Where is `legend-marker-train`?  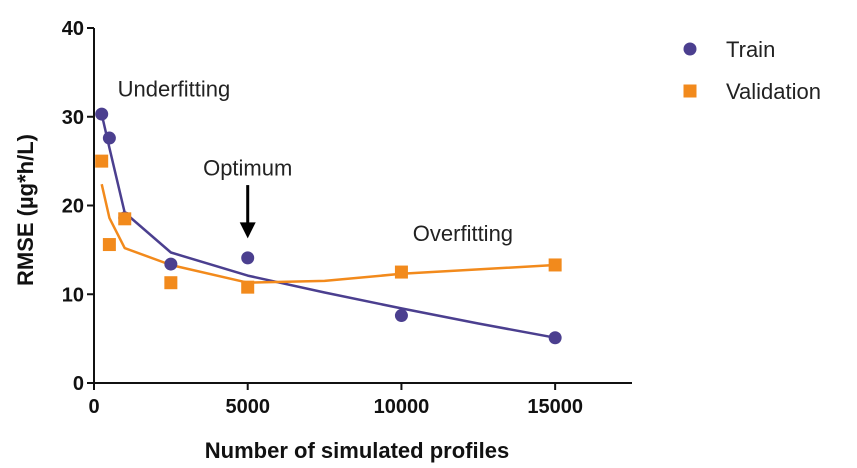 legend-marker-train is located at coordinates (690, 49).